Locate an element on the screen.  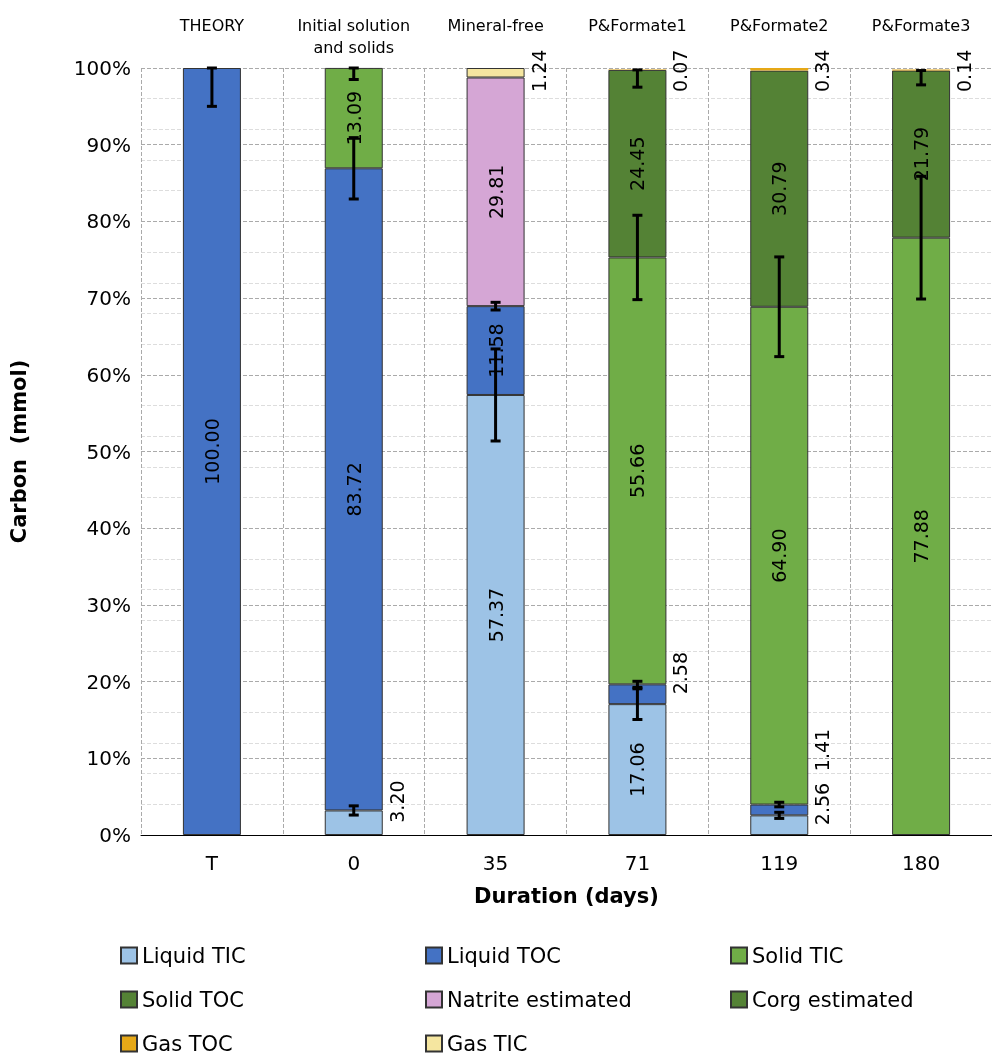
data-label: 0.07 is located at coordinates (680, 70).